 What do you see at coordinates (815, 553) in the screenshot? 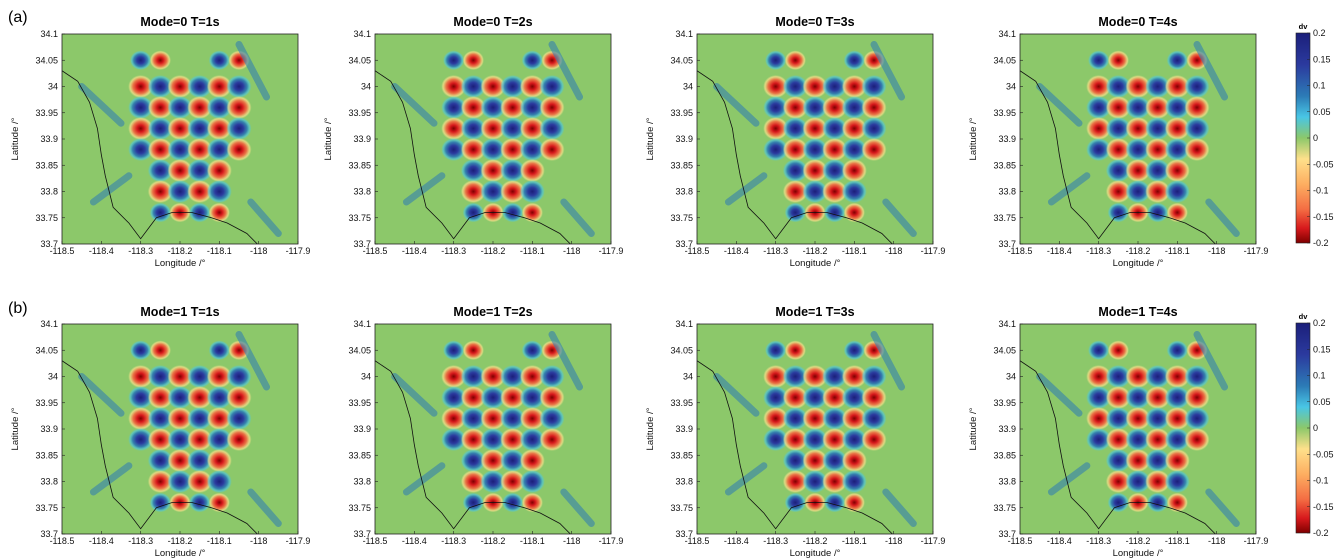
I see `x-axis-label: Longitude /°` at bounding box center [815, 553].